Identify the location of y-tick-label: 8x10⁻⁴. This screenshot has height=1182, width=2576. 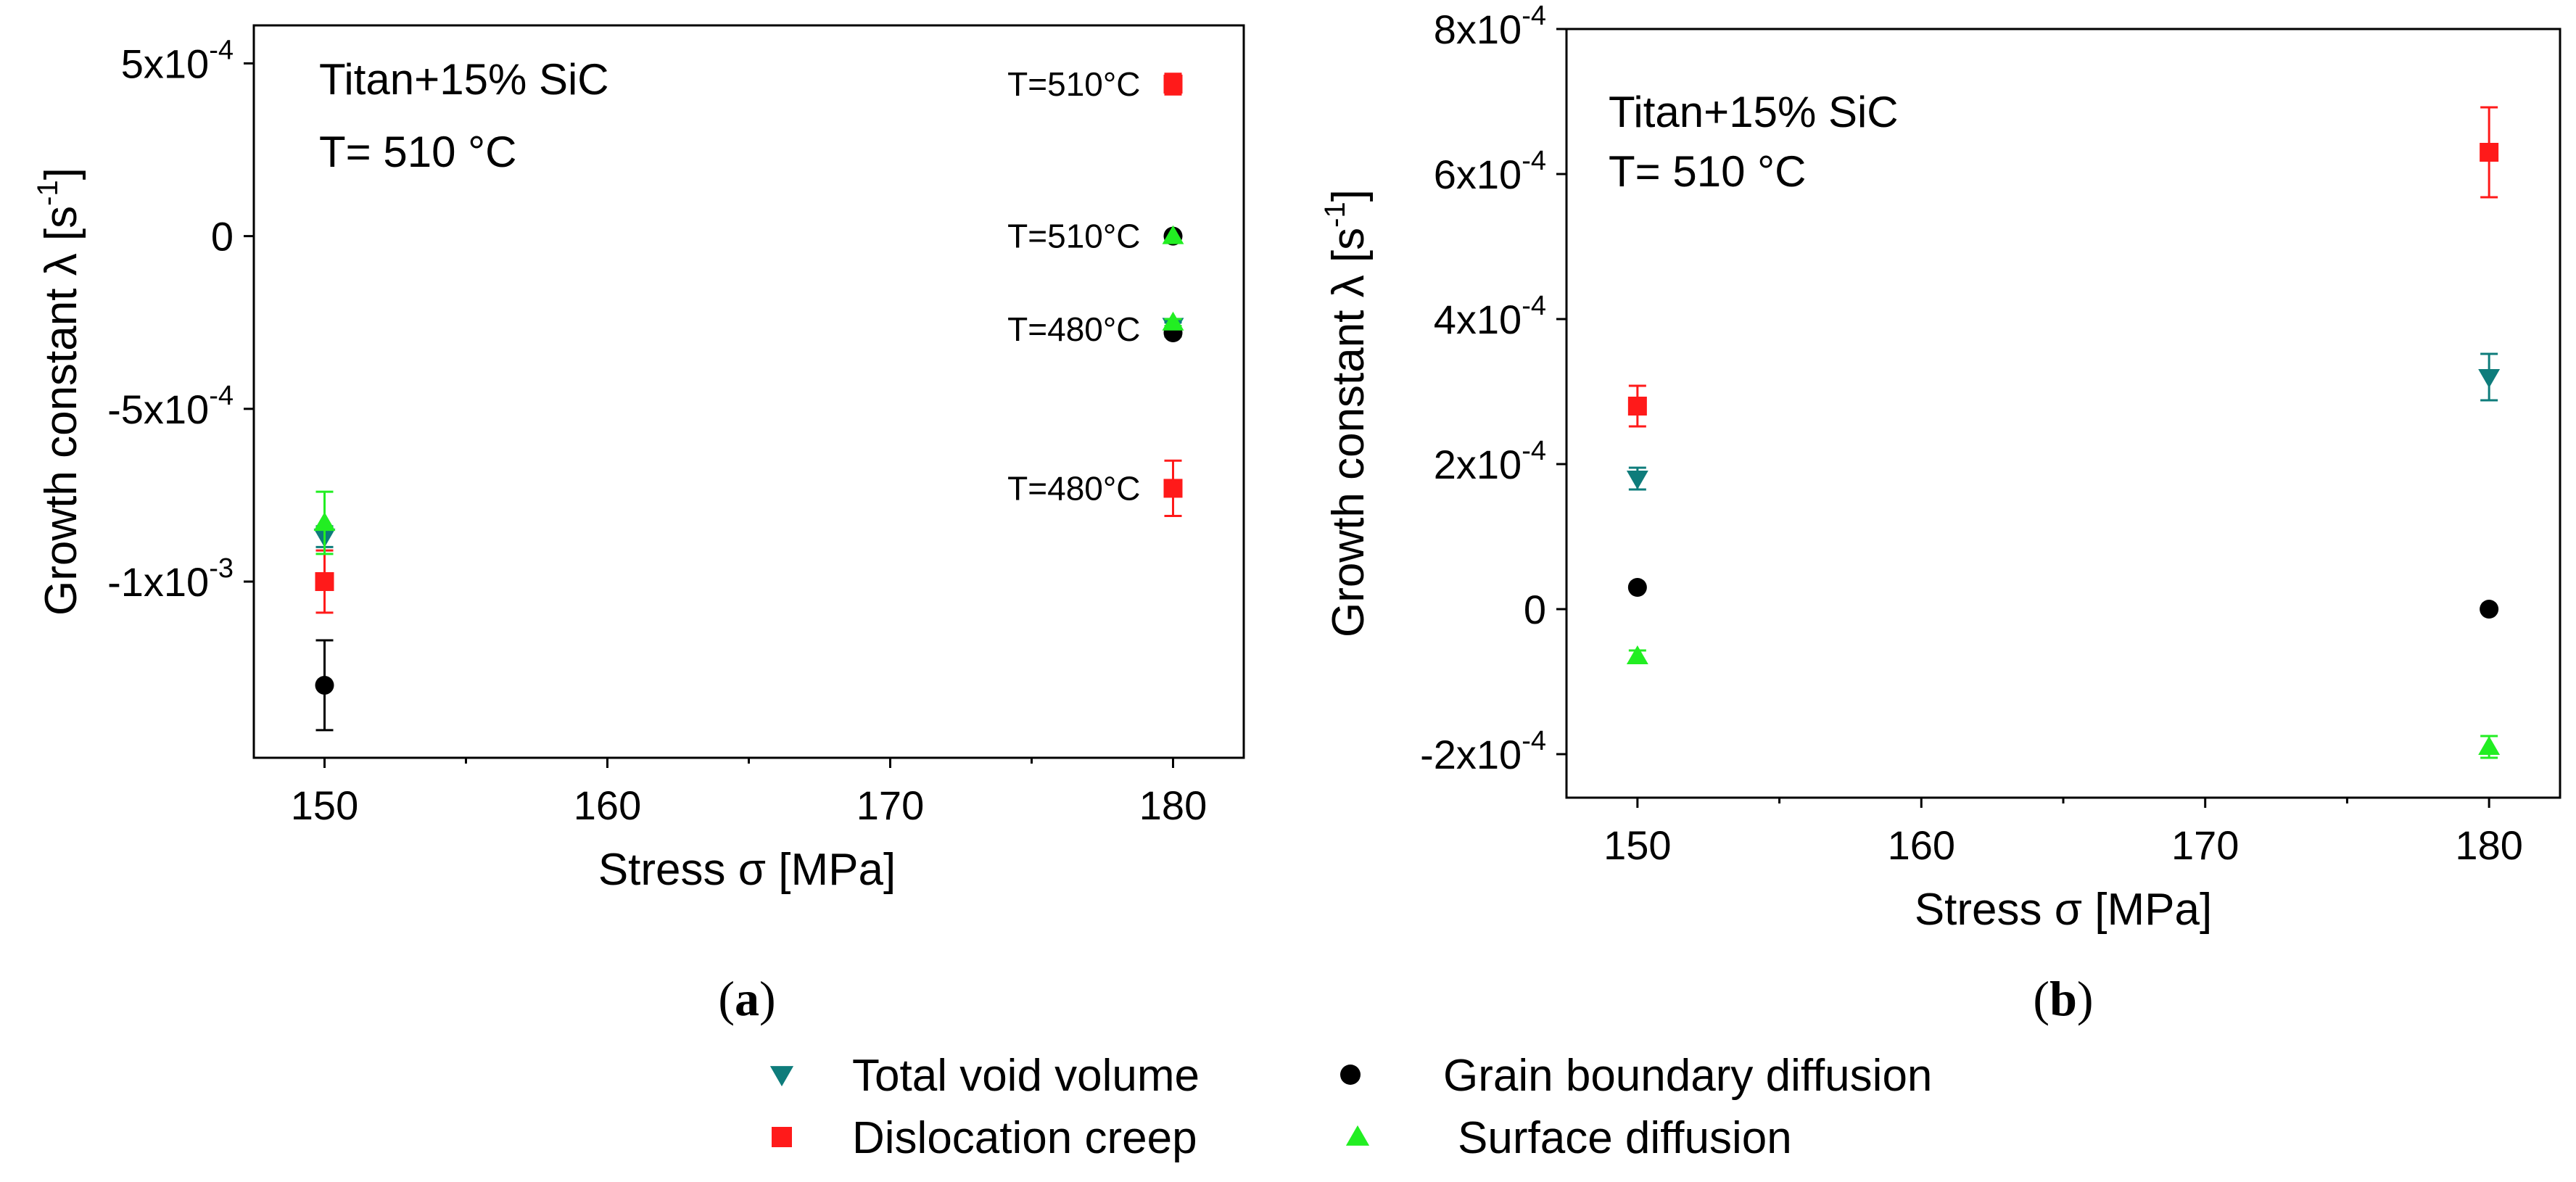
(1490, 26).